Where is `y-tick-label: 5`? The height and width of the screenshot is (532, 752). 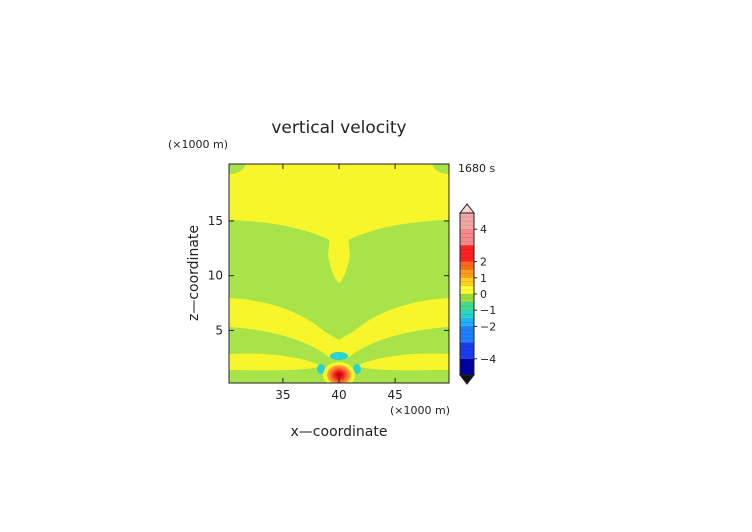 y-tick-label: 5 is located at coordinates (219, 330).